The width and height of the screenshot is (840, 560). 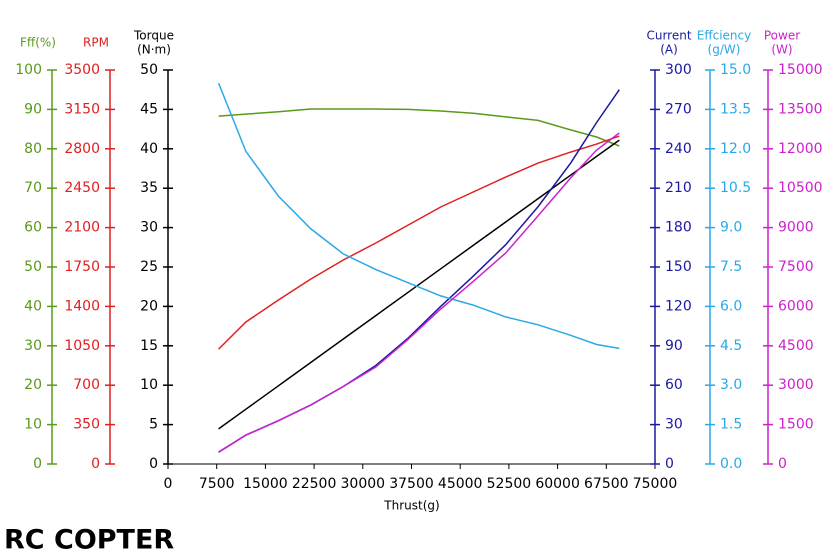 What do you see at coordinates (411, 506) in the screenshot?
I see `x-axis-title: Thrust(g)` at bounding box center [411, 506].